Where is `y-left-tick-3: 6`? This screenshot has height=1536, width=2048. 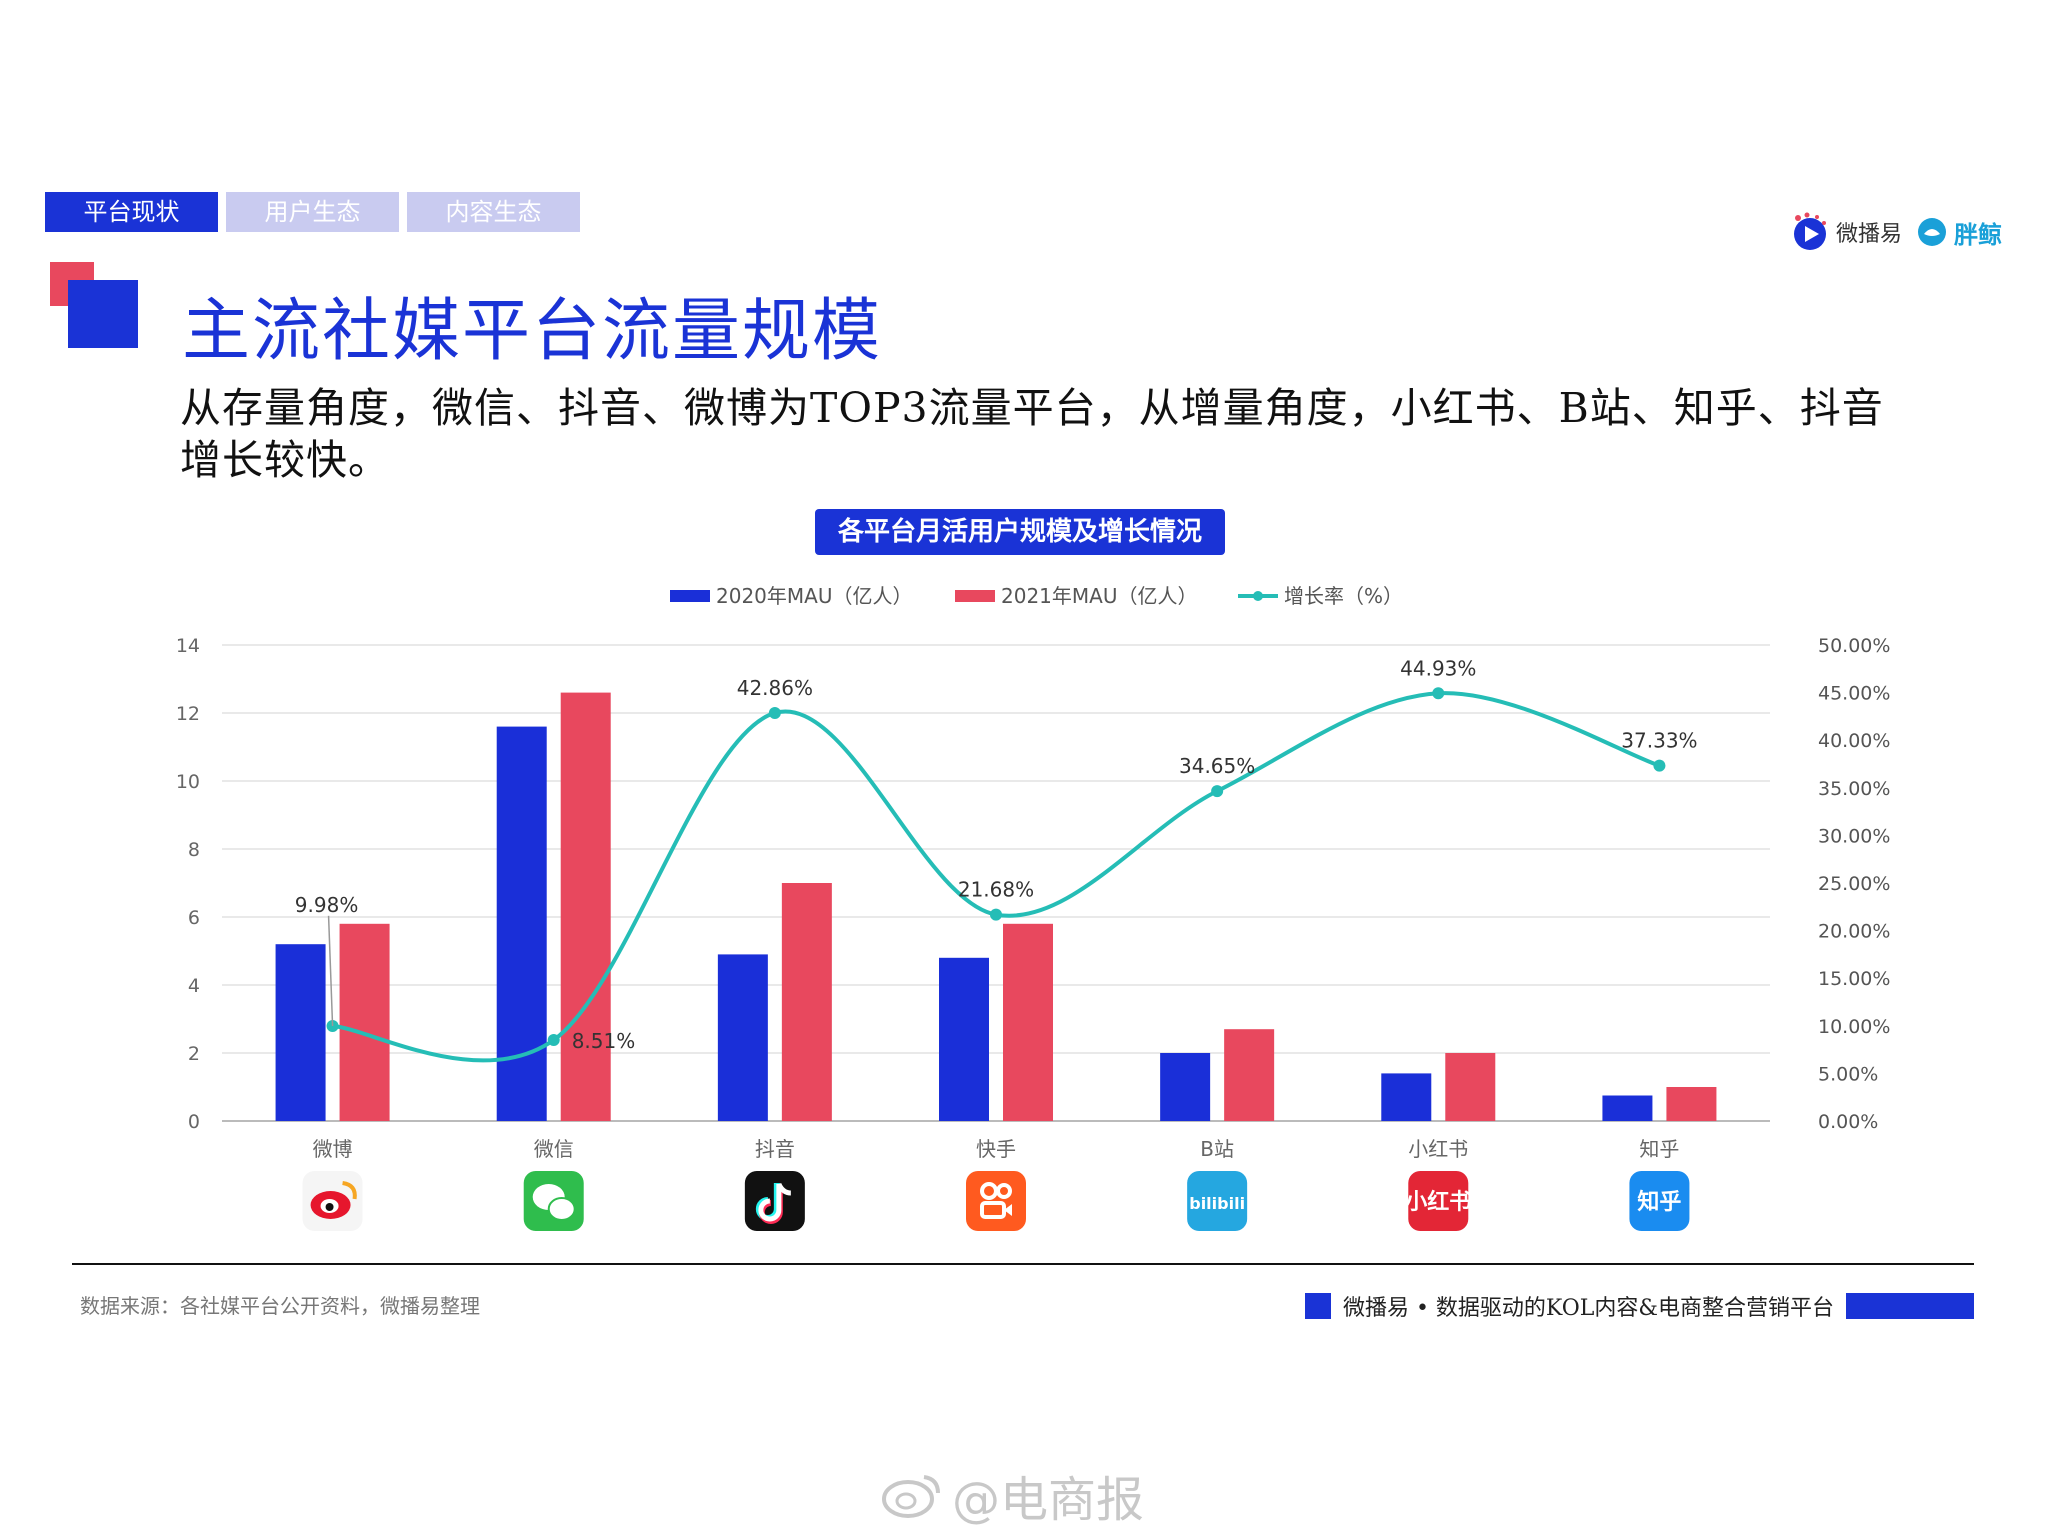
y-left-tick-3: 6 is located at coordinates (194, 918).